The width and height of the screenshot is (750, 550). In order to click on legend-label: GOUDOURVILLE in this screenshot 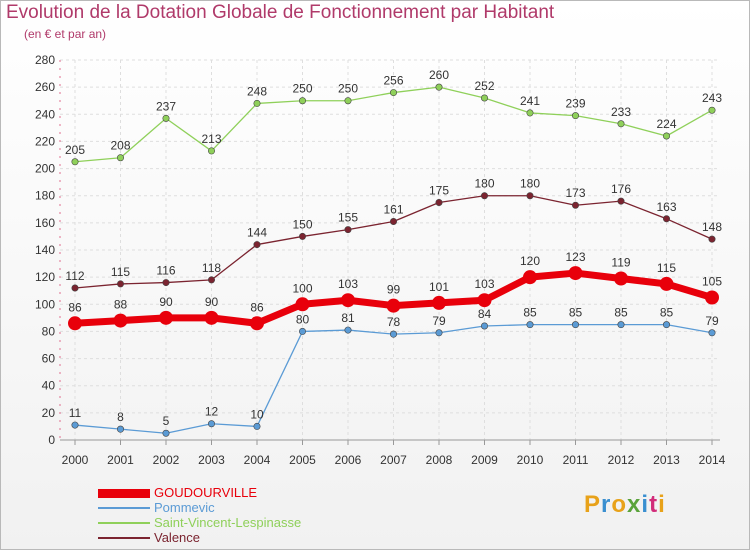, I will do `click(206, 492)`.